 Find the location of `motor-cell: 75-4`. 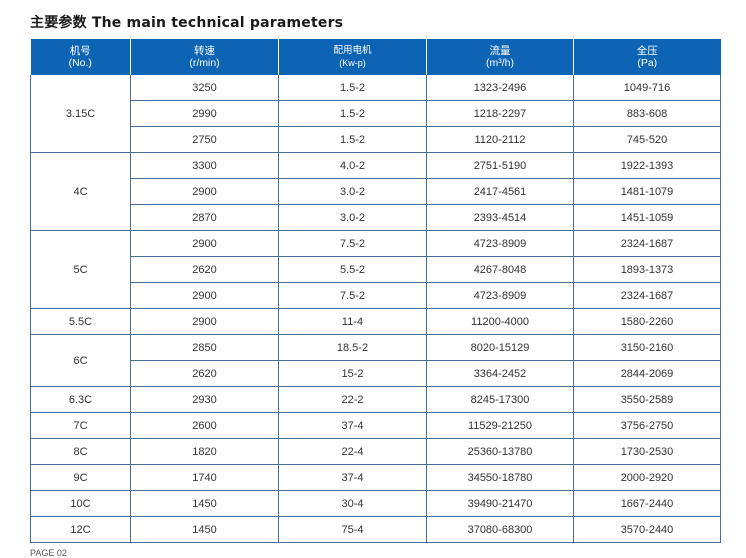

motor-cell: 75-4 is located at coordinates (352, 529).